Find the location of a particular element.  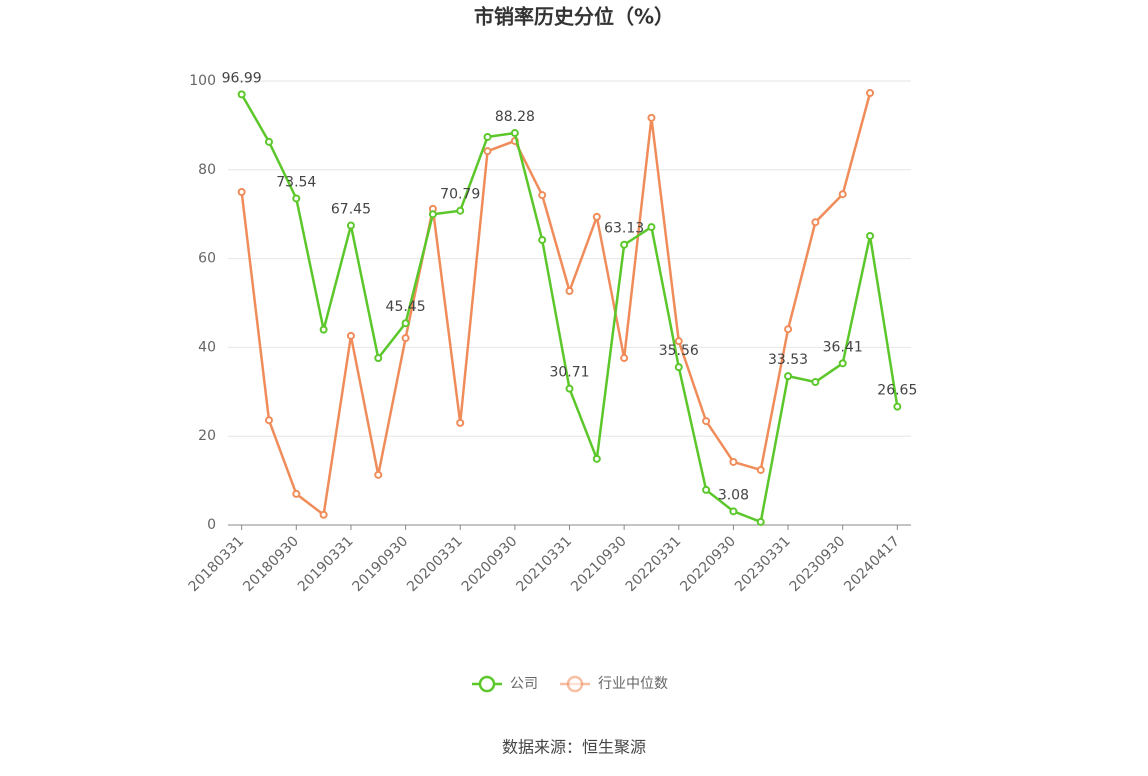

x-tick-label: 20240417 is located at coordinates (872, 564).